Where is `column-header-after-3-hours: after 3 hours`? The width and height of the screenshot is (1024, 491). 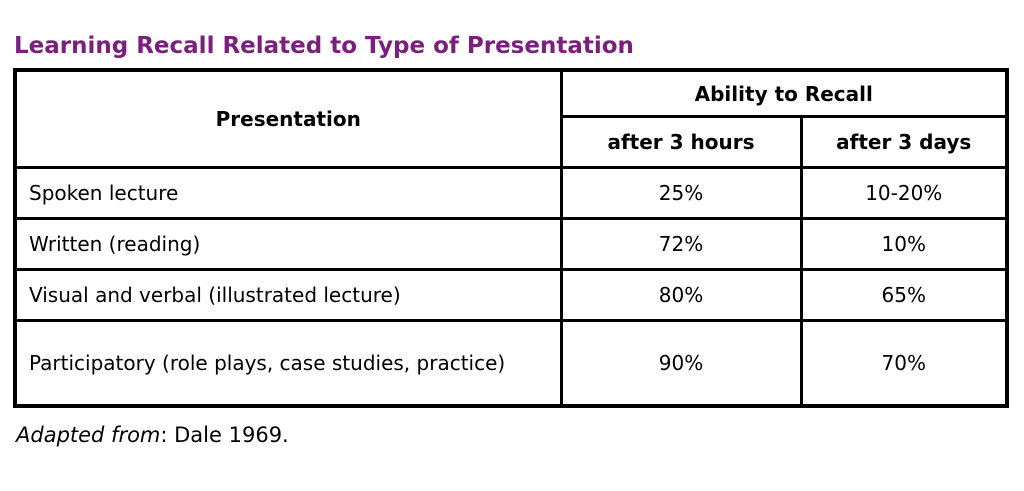
column-header-after-3-hours: after 3 hours is located at coordinates (681, 141).